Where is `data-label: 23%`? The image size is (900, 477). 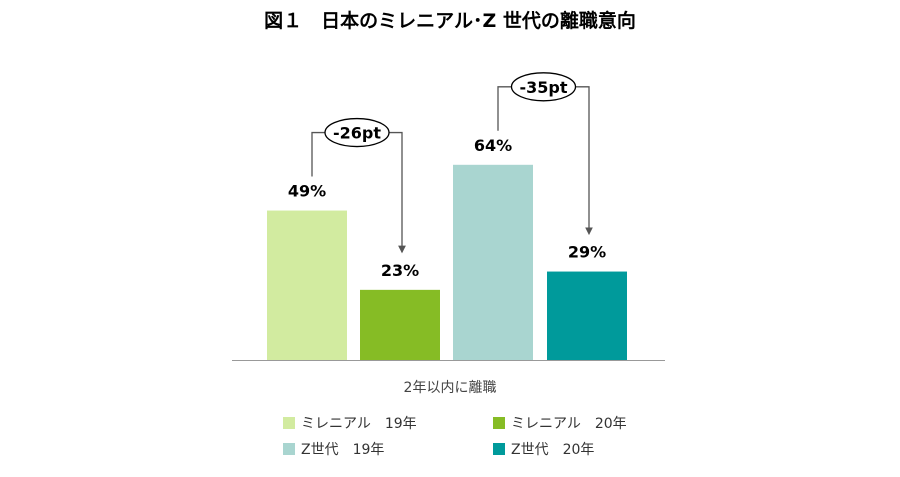 data-label: 23% is located at coordinates (400, 270).